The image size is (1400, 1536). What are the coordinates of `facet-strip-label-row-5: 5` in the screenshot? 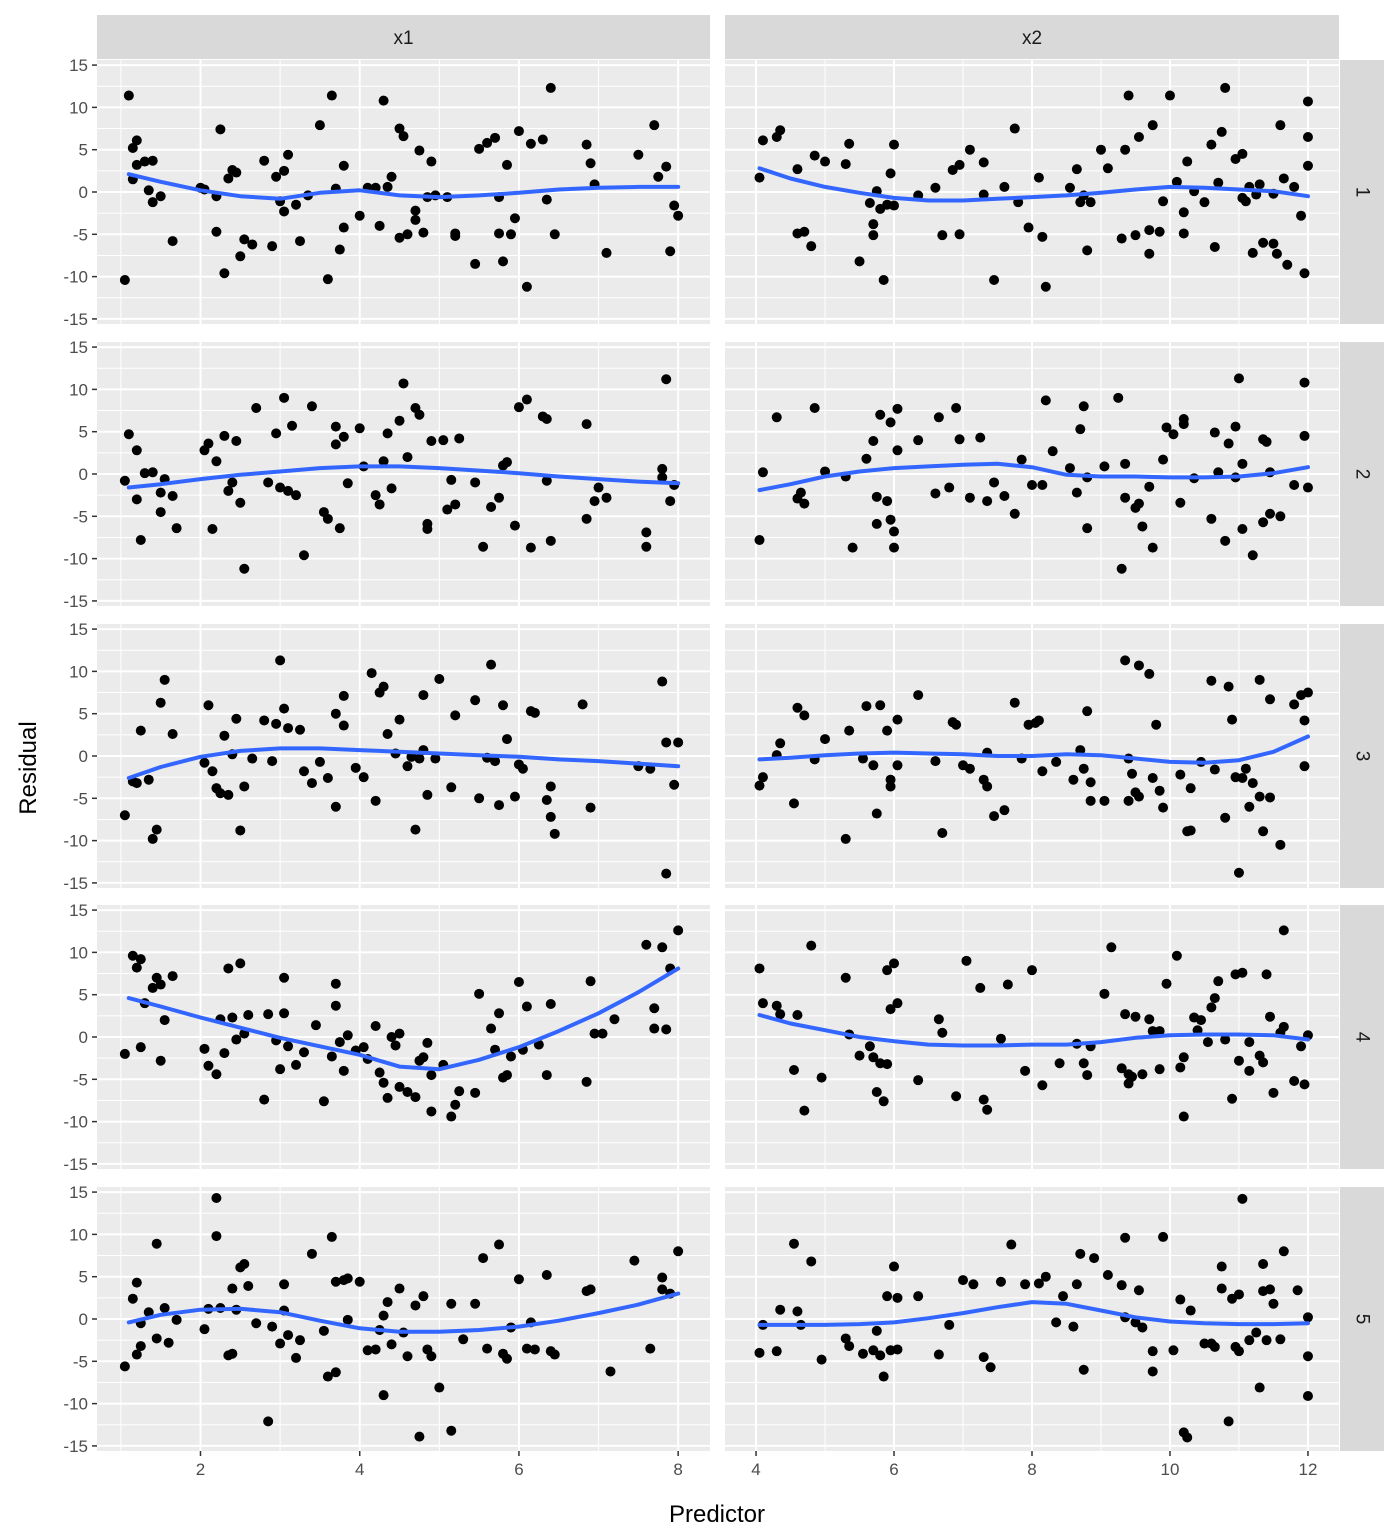 It's located at (1362, 1319).